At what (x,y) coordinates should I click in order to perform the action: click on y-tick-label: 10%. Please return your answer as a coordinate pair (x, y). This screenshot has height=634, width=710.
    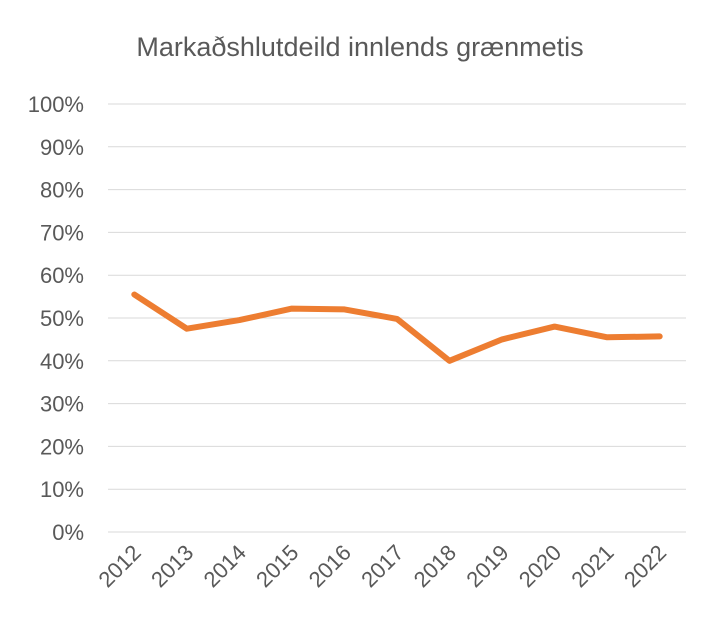
    Looking at the image, I should click on (62, 489).